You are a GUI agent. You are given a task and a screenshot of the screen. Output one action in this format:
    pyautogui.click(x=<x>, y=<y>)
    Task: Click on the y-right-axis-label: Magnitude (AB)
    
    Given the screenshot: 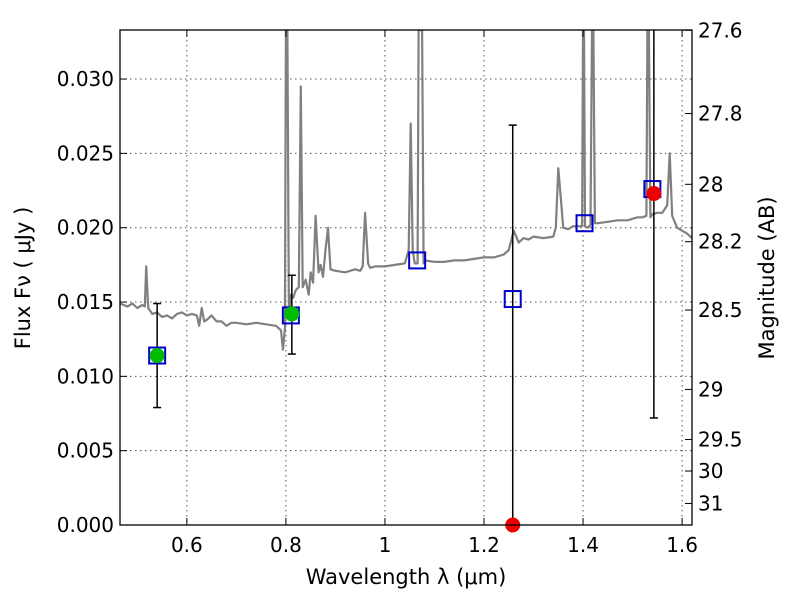 What is the action you would take?
    pyautogui.click(x=767, y=277)
    